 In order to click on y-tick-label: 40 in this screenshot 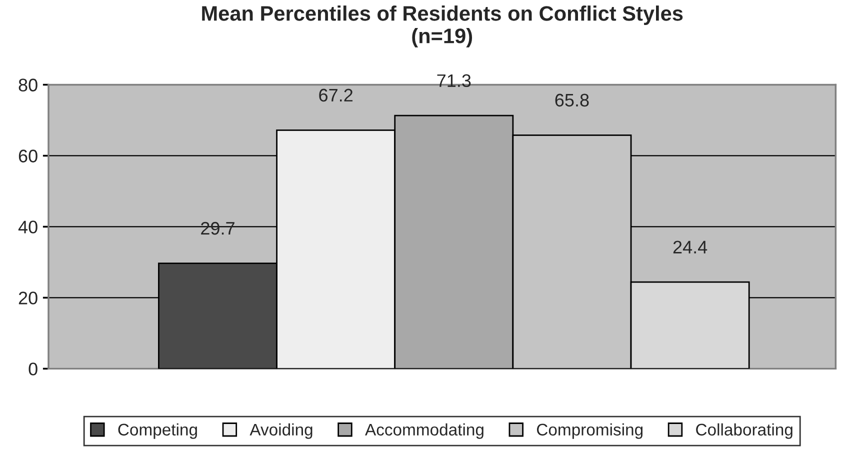, I will do `click(28, 227)`.